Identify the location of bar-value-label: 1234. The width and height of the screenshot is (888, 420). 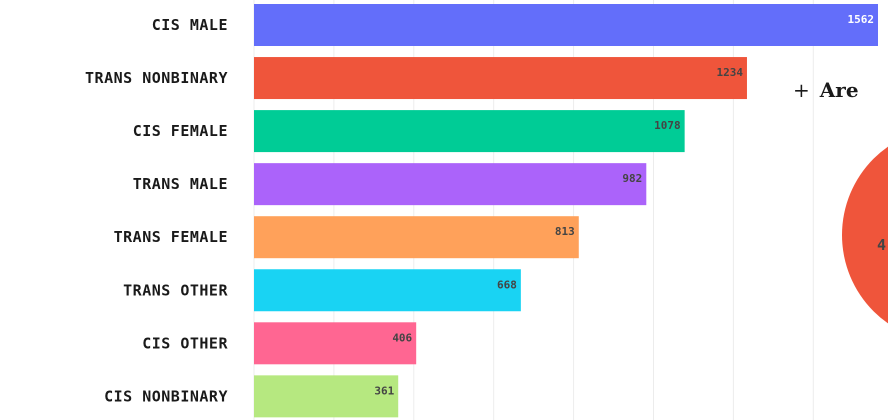
(729, 72).